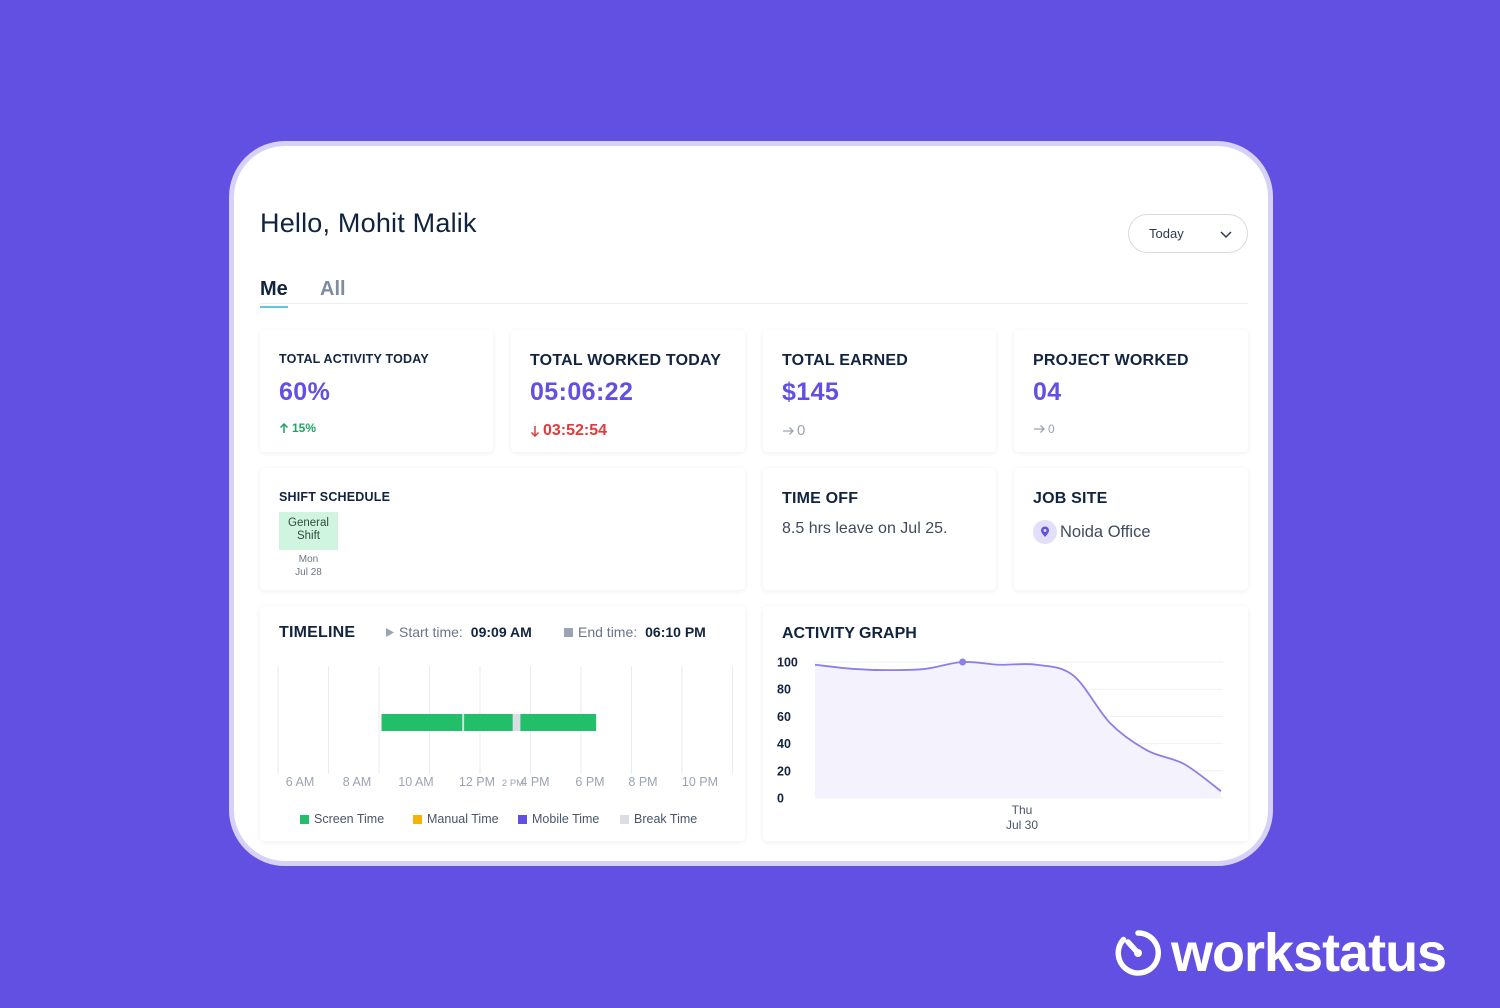 This screenshot has width=1500, height=1008. Describe the element at coordinates (1226, 234) in the screenshot. I see `chevron-down-icon` at that location.